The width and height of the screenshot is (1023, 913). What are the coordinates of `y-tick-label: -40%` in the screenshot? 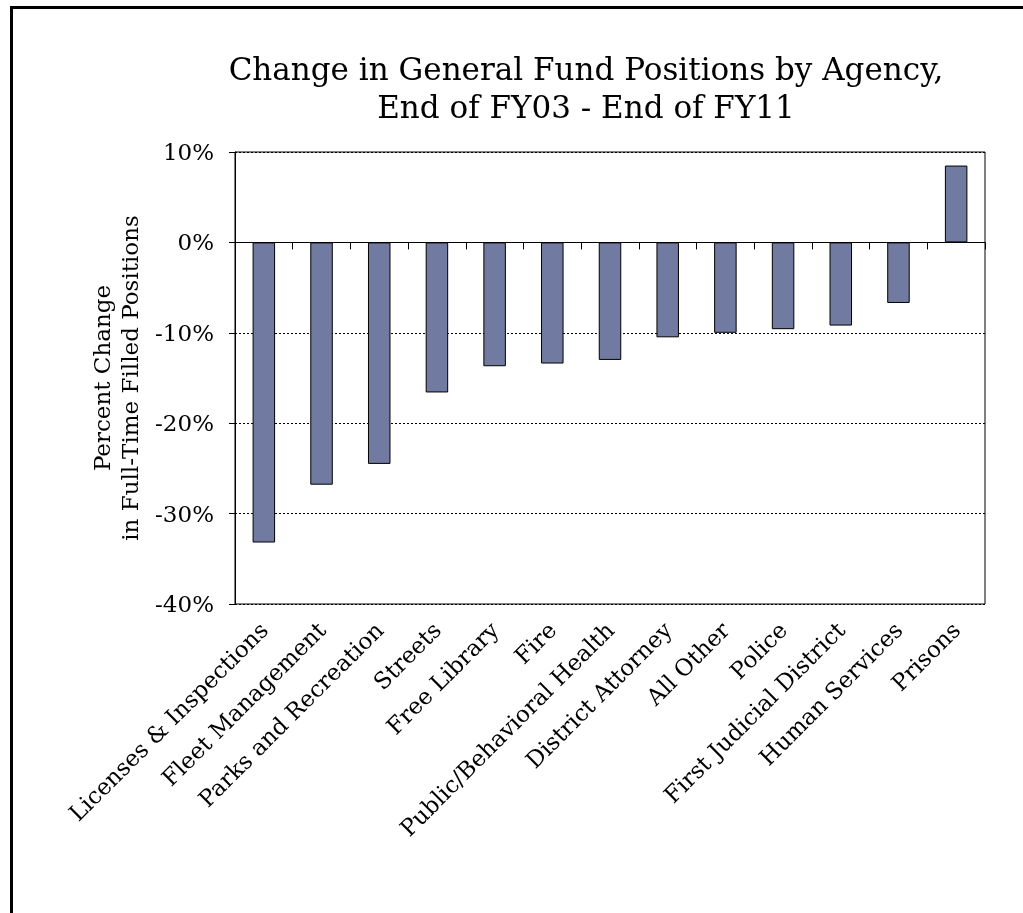 It's located at (184, 604).